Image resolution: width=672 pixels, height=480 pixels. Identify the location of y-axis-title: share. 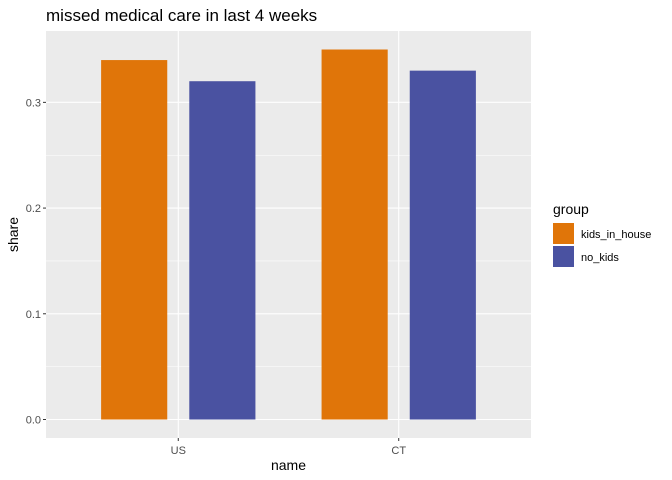
(13, 234).